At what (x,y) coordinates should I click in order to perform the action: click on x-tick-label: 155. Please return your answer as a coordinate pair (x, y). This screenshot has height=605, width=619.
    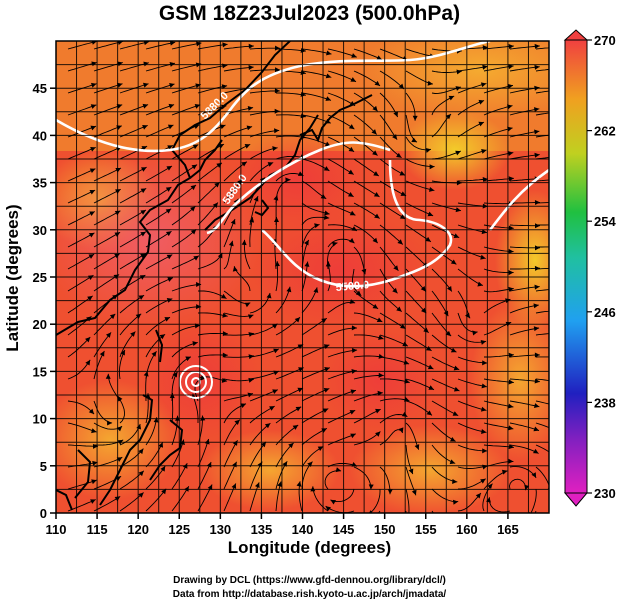
    Looking at the image, I should click on (426, 529).